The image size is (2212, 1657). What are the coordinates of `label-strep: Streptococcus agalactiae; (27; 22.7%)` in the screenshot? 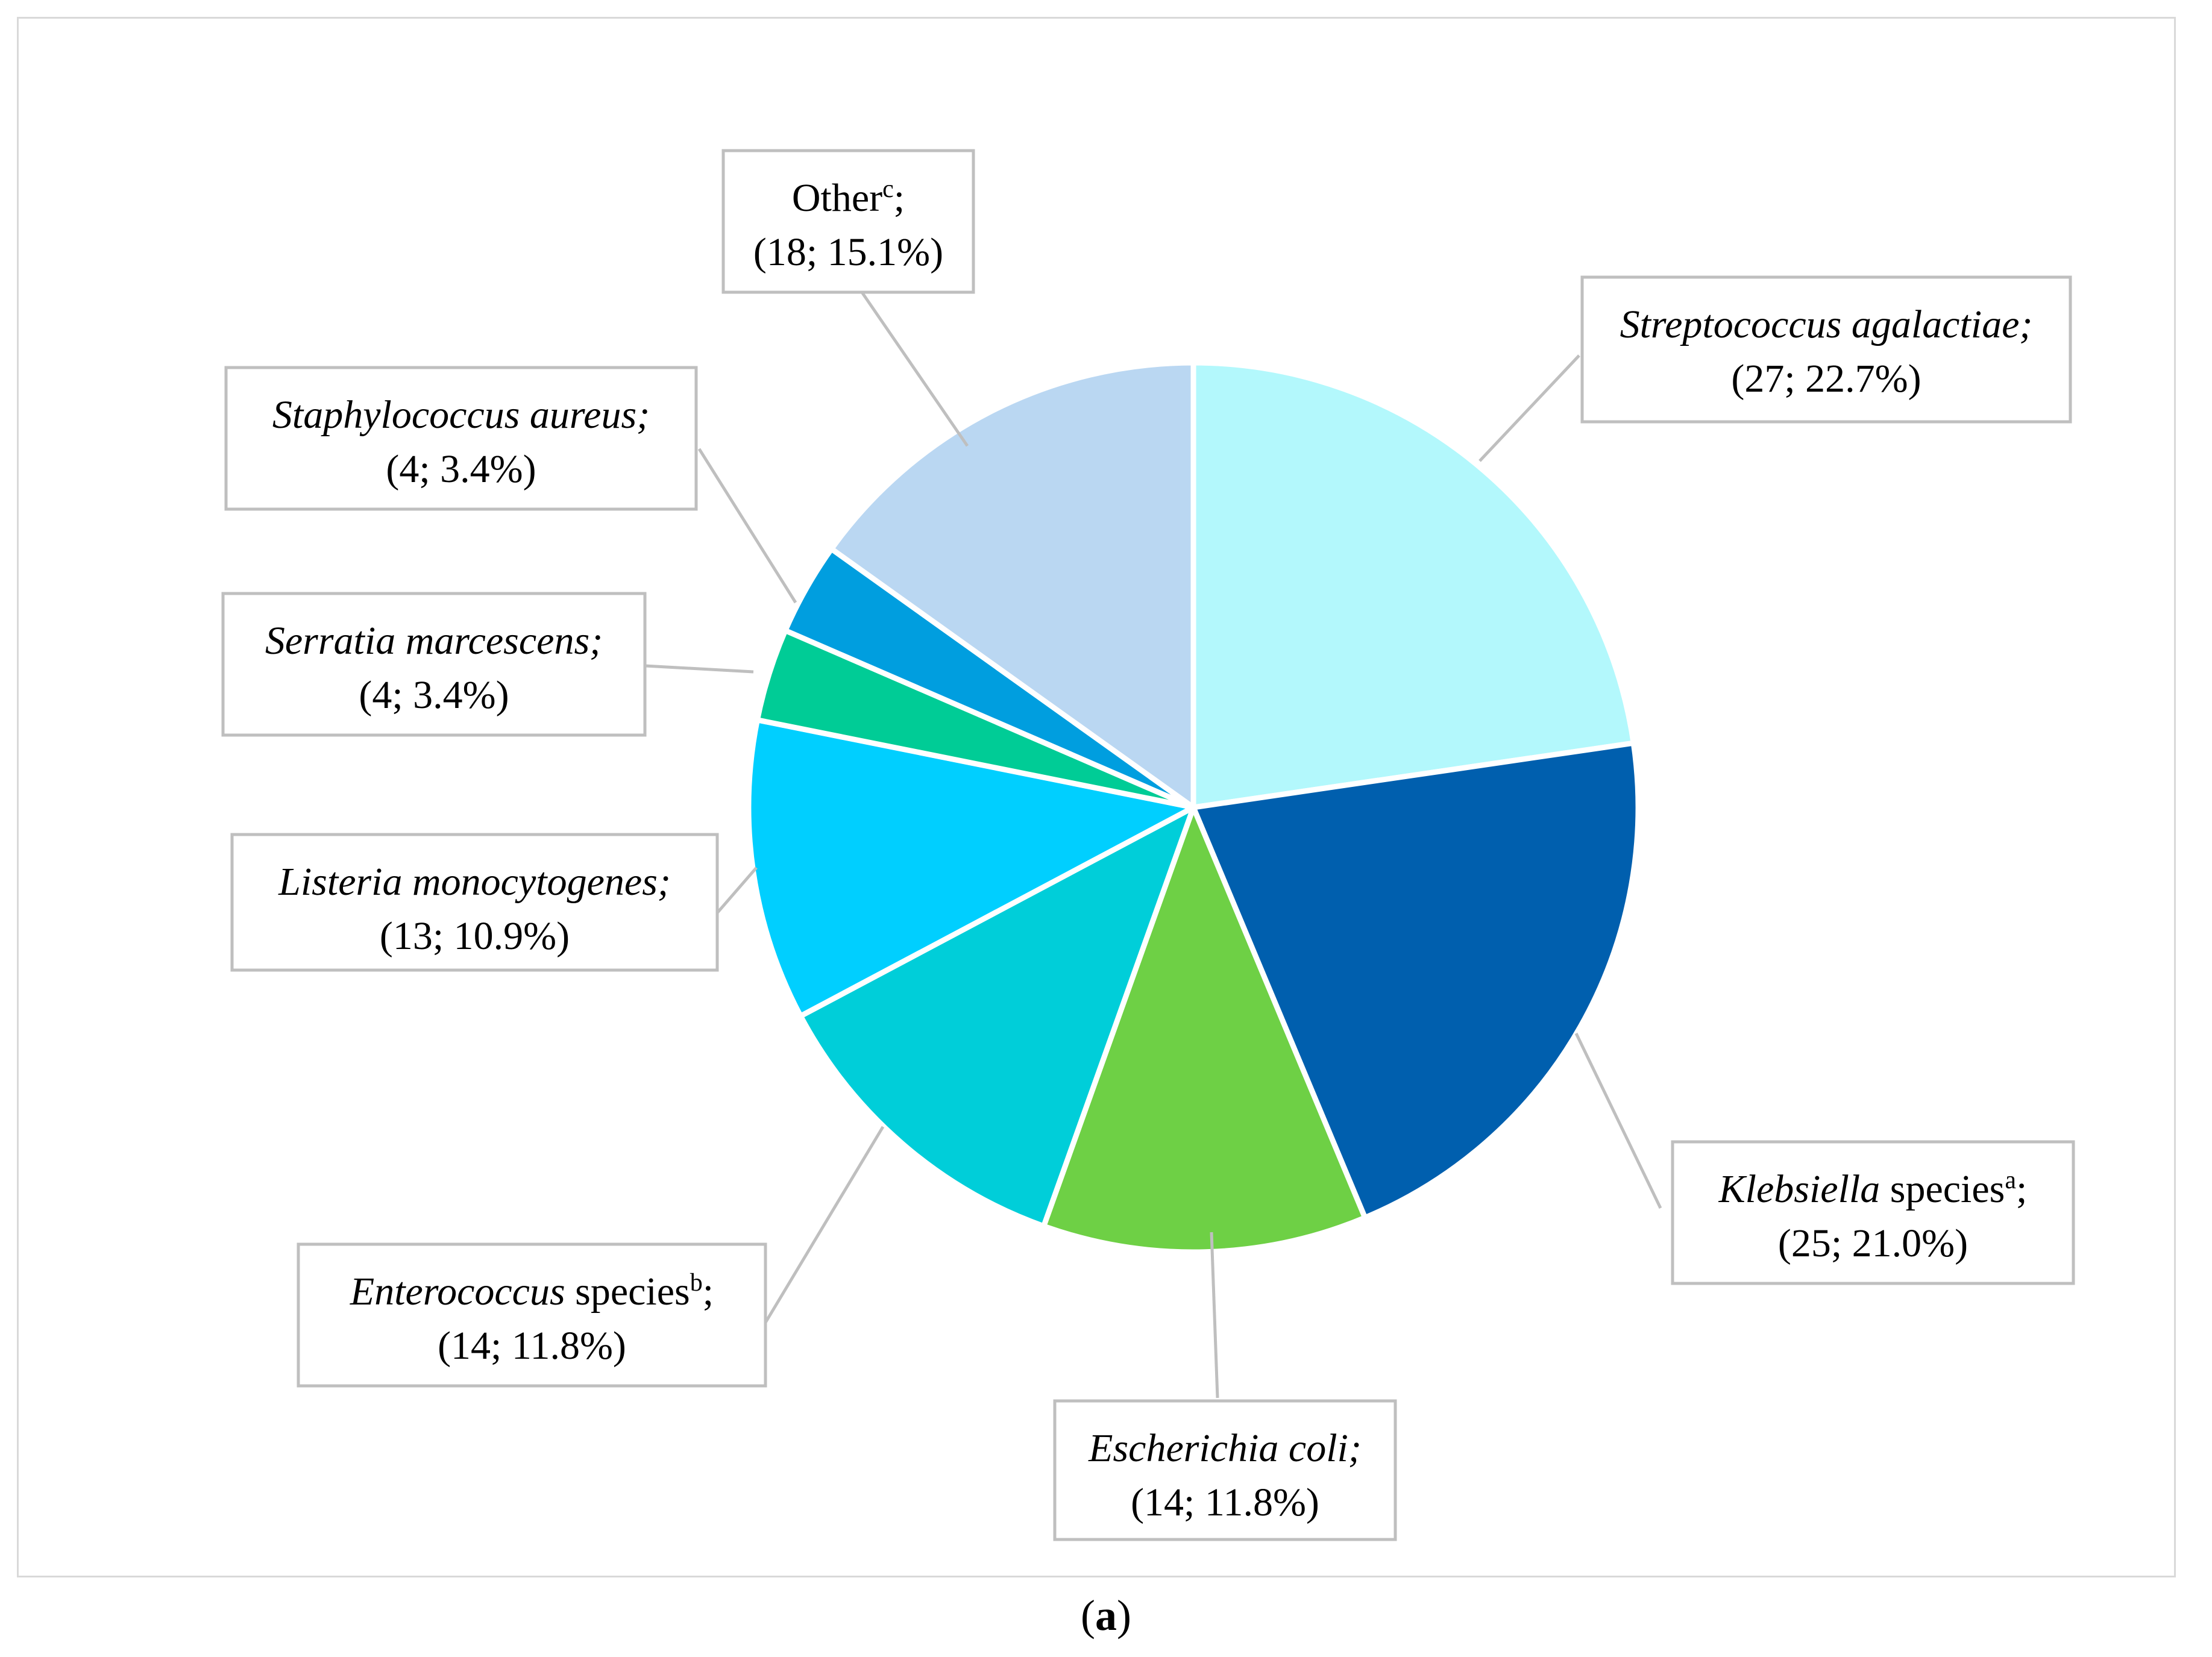 It's located at (1826, 349).